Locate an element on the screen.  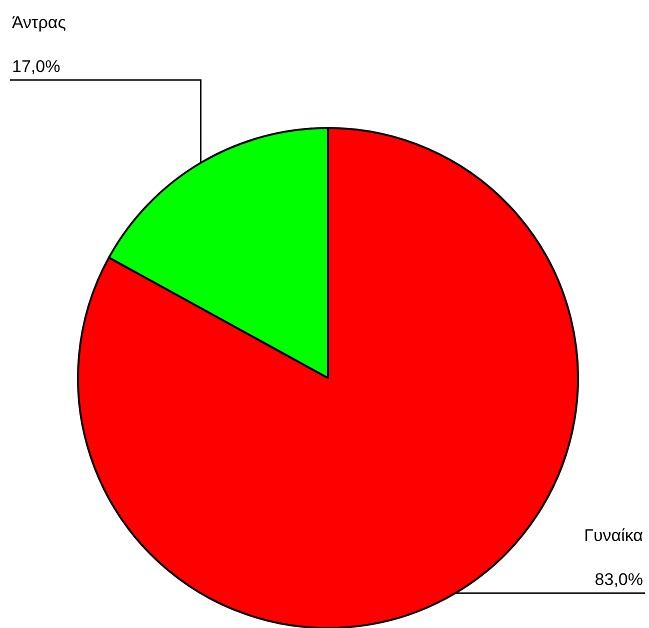
slice-label: Γυναίκα is located at coordinates (614, 536).